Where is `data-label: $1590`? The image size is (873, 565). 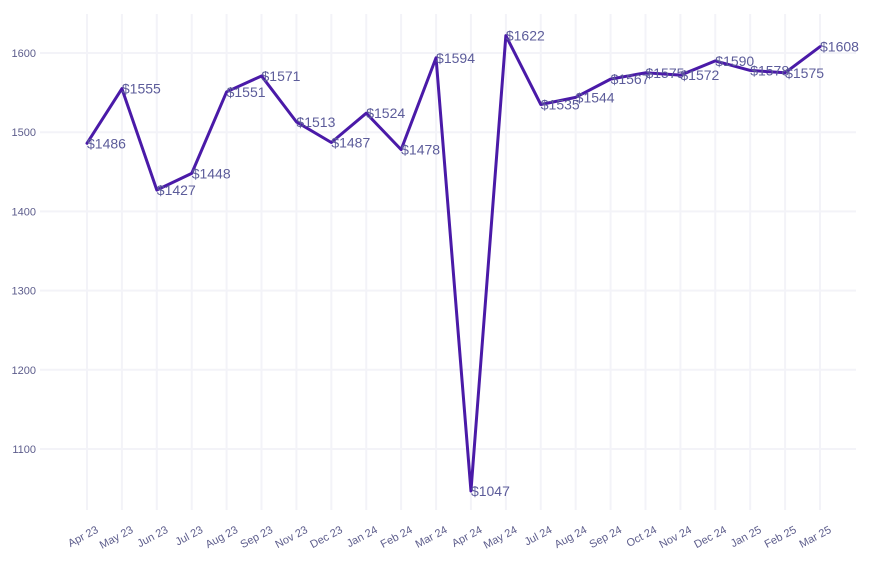
data-label: $1590 is located at coordinates (734, 61).